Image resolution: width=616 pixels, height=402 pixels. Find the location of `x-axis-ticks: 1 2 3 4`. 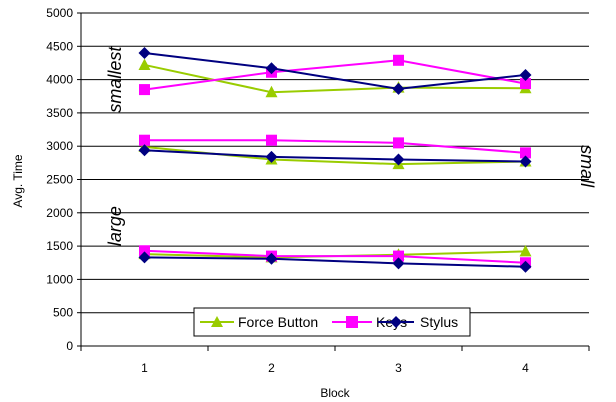

x-axis-ticks: 1 2 3 4 is located at coordinates (335, 360).